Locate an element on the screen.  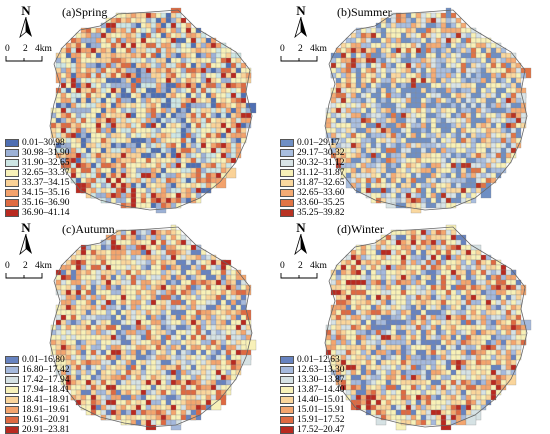
legend-item: 35.25–39.82 is located at coordinates (312, 212).